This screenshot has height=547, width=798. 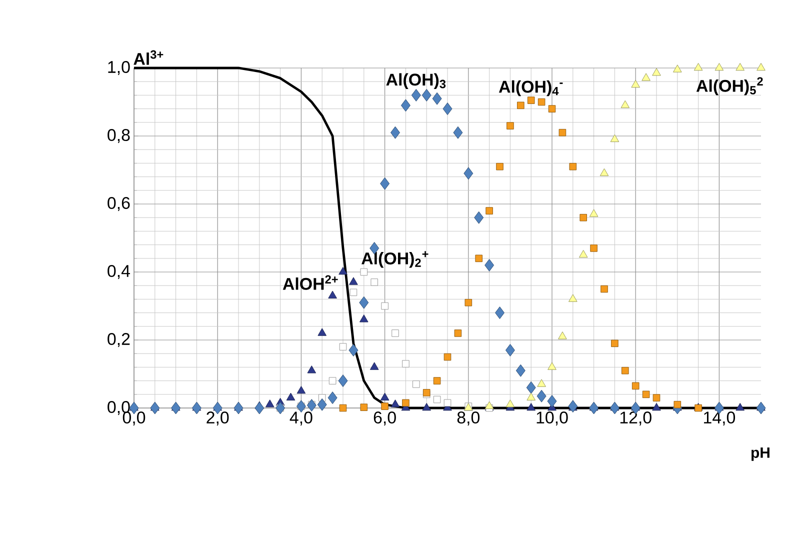 What do you see at coordinates (217, 419) in the screenshot?
I see `x-tick-label: 2,0` at bounding box center [217, 419].